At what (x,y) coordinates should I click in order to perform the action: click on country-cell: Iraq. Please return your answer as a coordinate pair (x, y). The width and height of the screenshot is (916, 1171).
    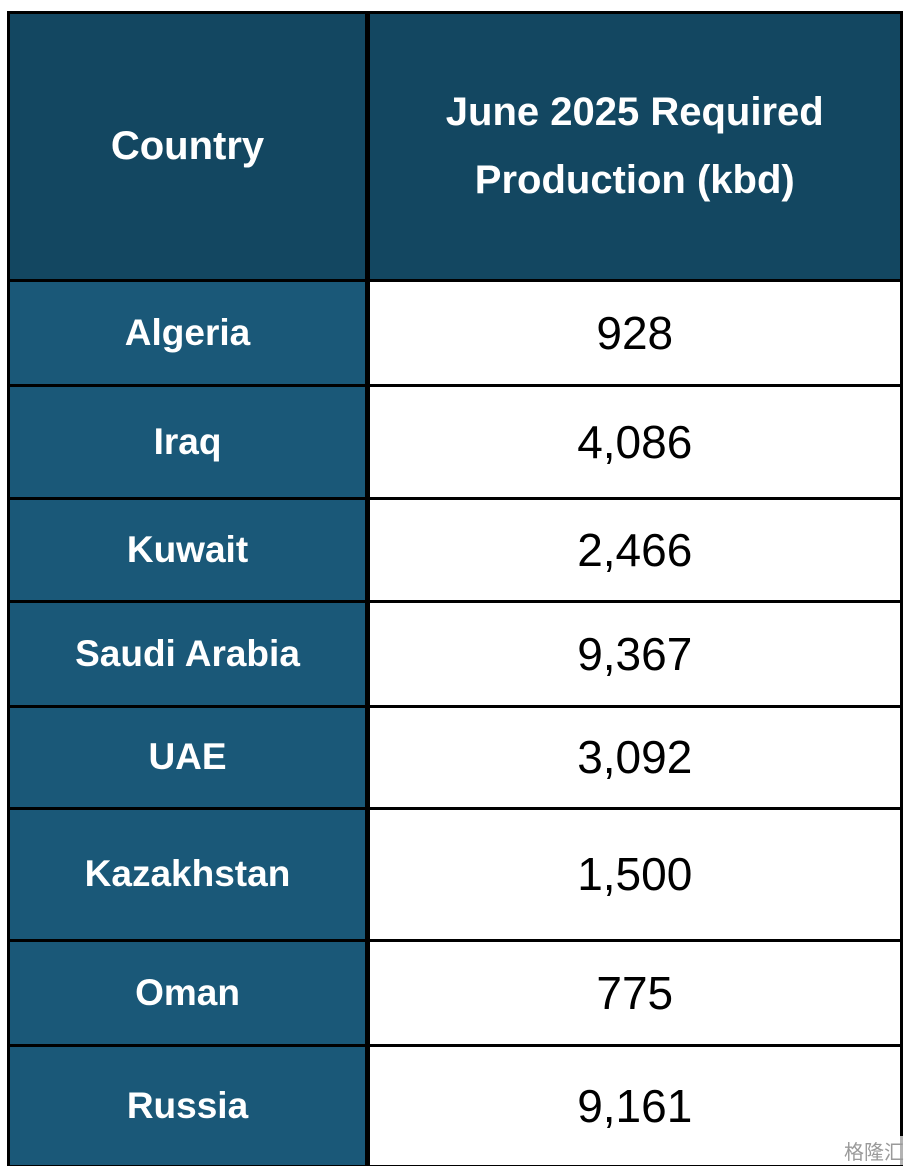
    Looking at the image, I should click on (187, 441).